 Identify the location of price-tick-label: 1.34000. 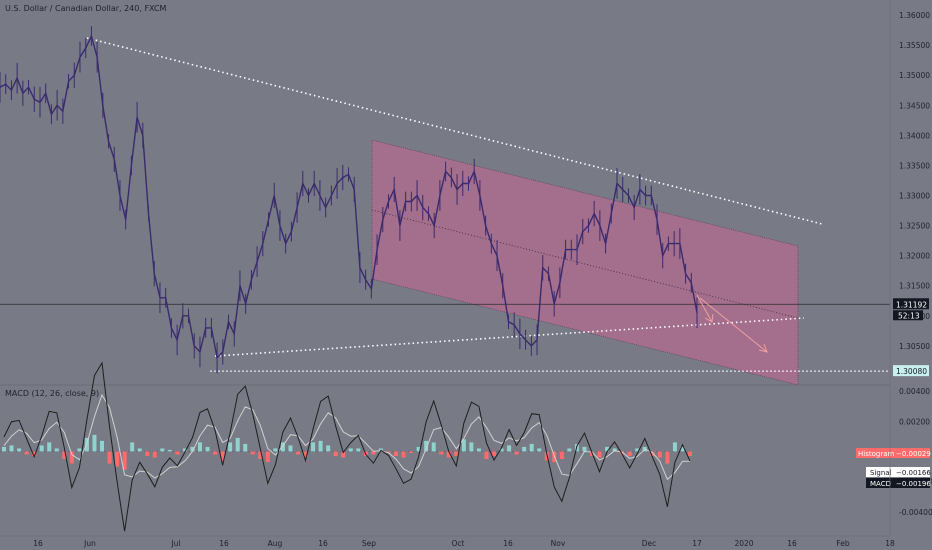
(914, 135).